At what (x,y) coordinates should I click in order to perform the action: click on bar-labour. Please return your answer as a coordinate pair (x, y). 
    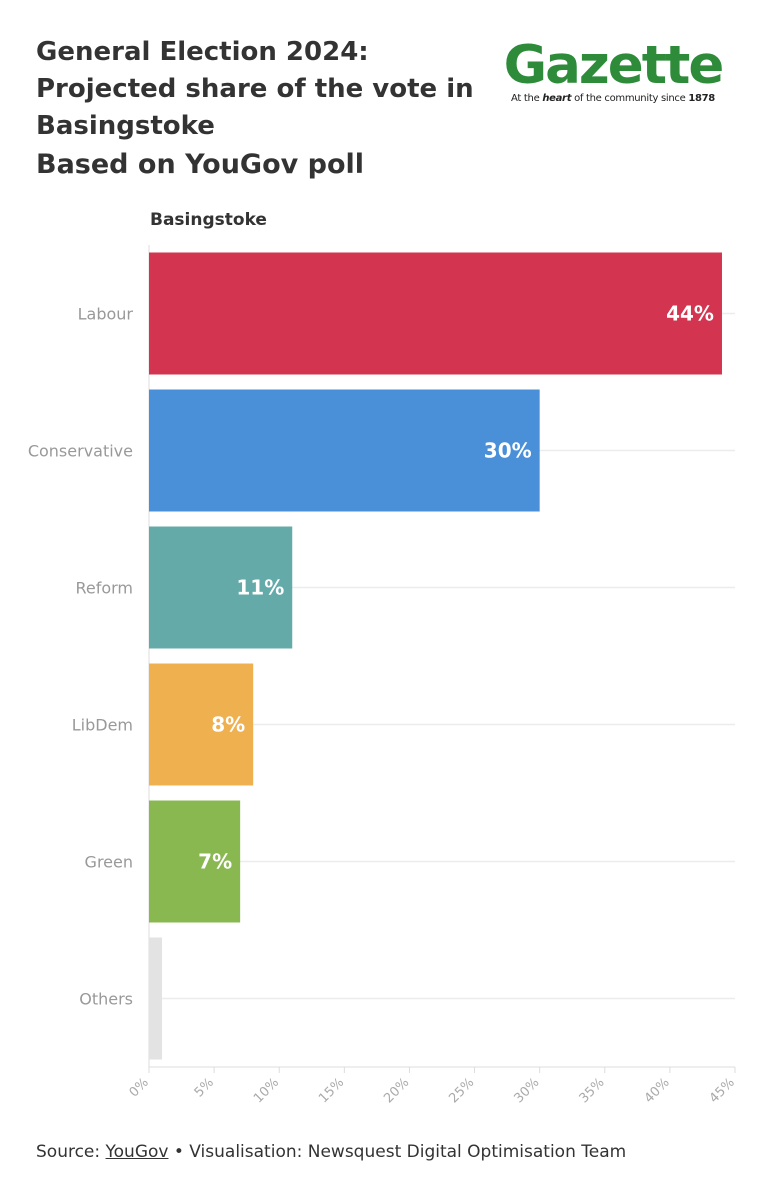
    Looking at the image, I should click on (435, 313).